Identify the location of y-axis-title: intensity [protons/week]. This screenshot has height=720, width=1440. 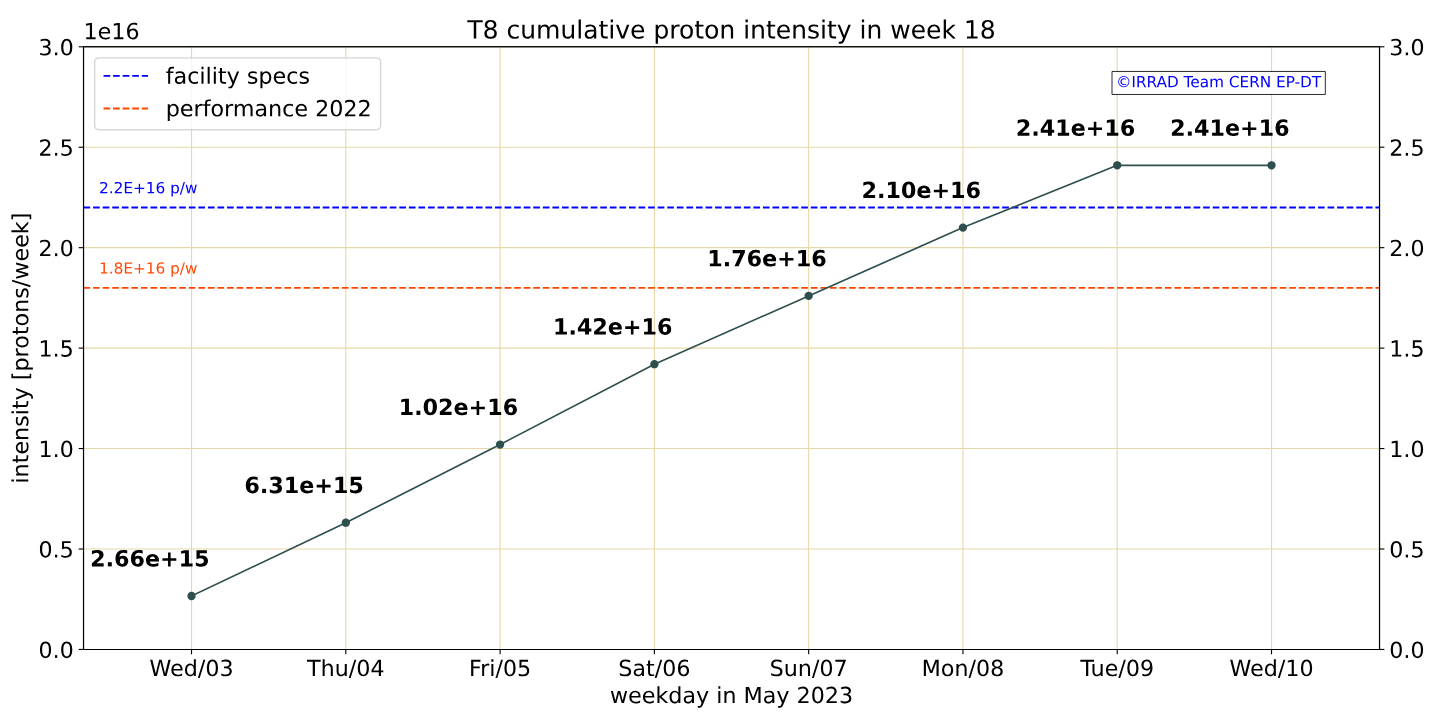
(22, 348).